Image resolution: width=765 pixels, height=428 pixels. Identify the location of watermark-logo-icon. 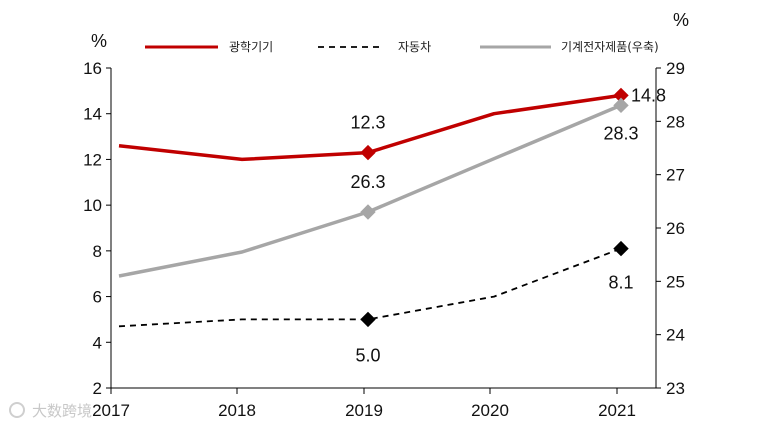
(17, 410).